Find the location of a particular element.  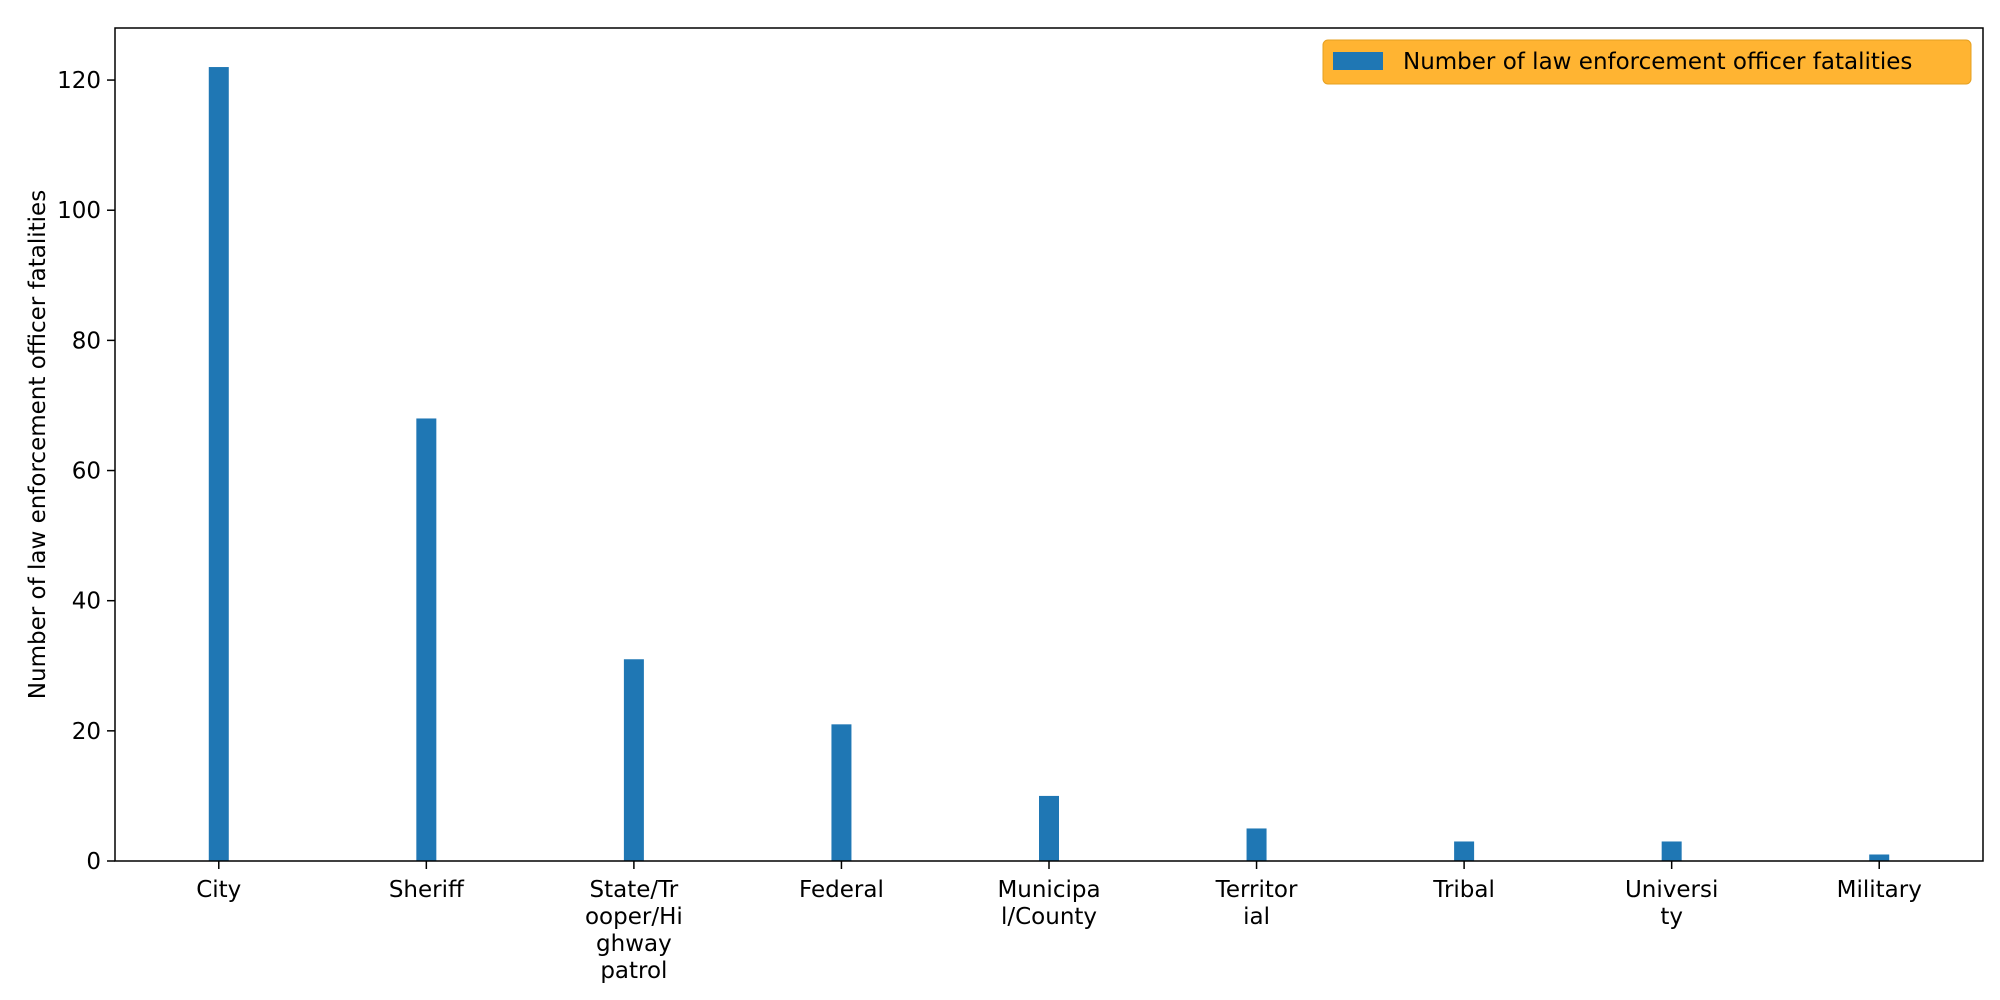

bar-city is located at coordinates (218, 464).